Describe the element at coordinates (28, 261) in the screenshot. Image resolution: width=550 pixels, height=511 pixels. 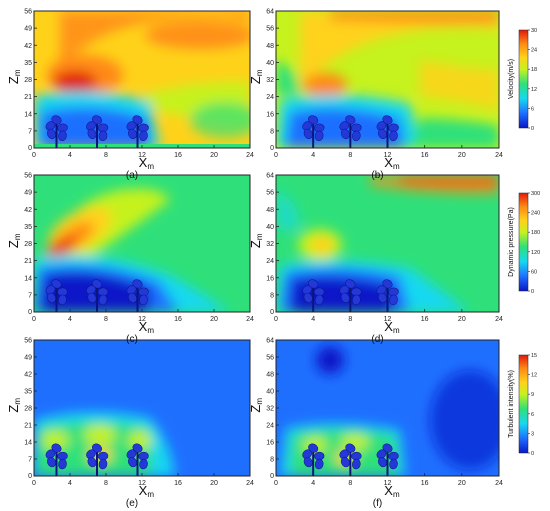
I see `y-tick-label: 21` at that location.